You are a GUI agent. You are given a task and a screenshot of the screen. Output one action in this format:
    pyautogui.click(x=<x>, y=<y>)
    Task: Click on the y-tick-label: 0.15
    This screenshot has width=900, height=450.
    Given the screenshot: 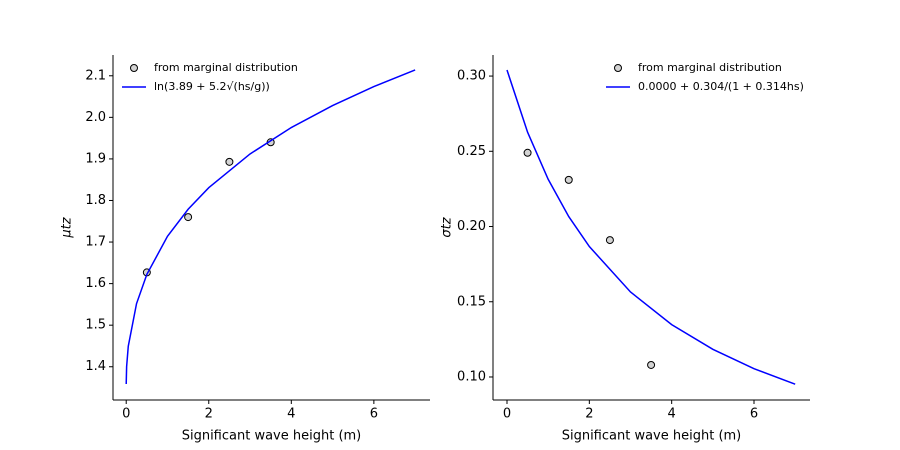 What is the action you would take?
    pyautogui.click(x=471, y=301)
    